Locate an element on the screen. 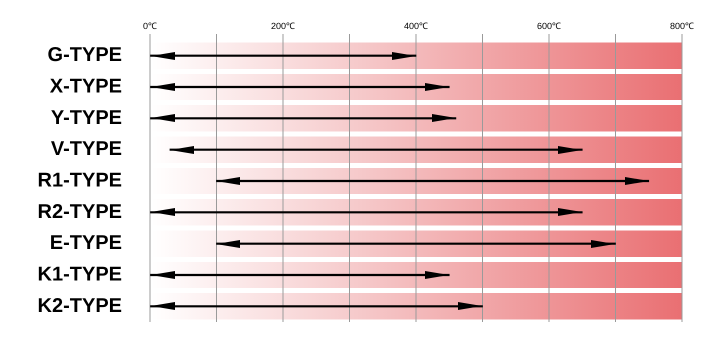 The image size is (704, 362). x-tick-label: 200℃ is located at coordinates (283, 26).